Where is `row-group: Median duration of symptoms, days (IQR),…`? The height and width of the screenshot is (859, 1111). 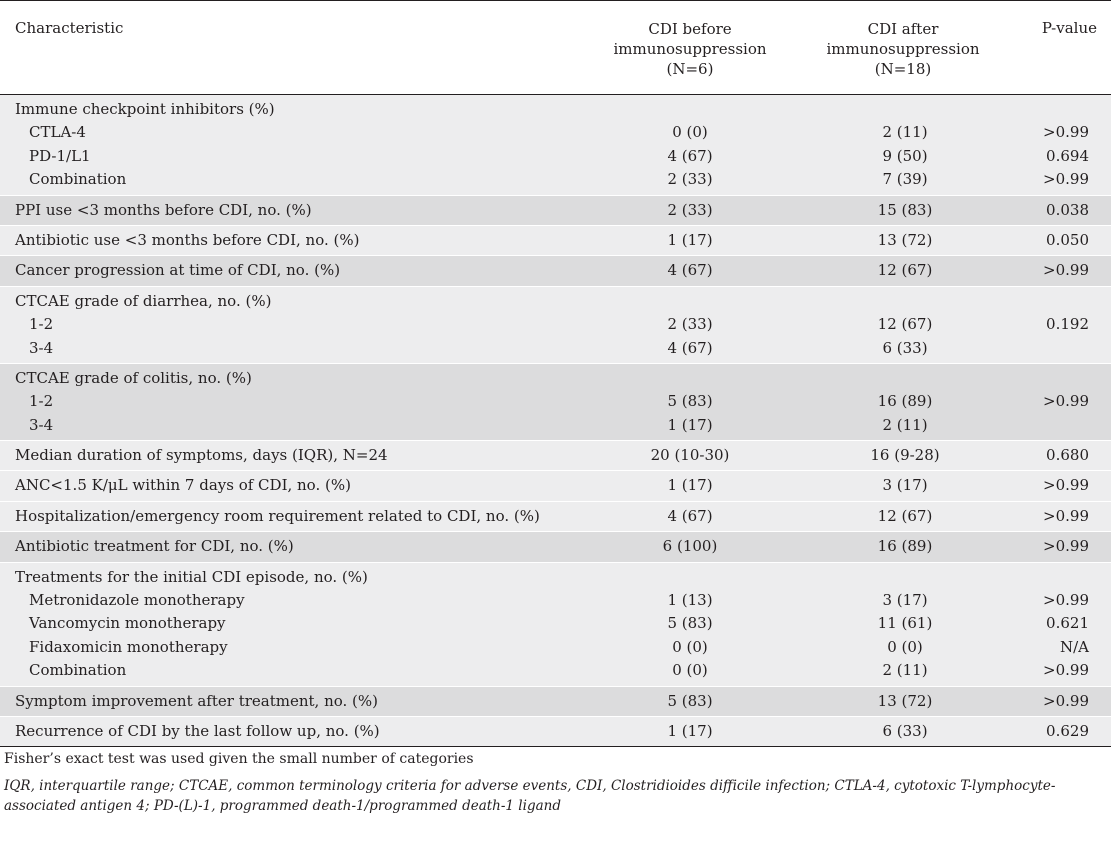
row-group: Median duration of symptoms, days (IQR),… is located at coordinates (555, 456).